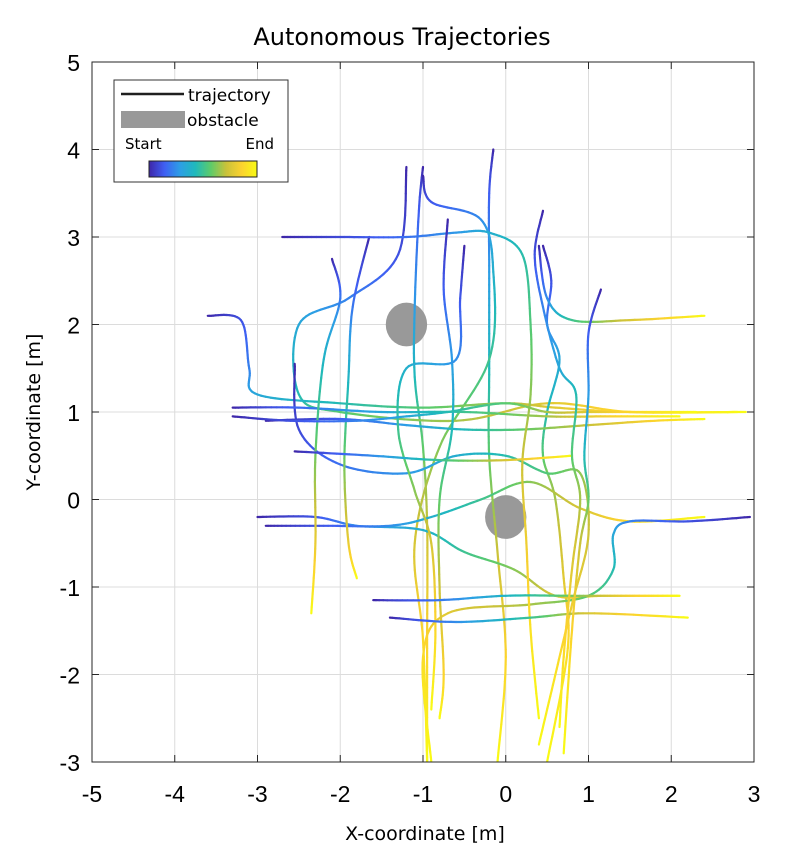 Image resolution: width=798 pixels, height=860 pixels. I want to click on x-tick-label: 2, so click(671, 794).